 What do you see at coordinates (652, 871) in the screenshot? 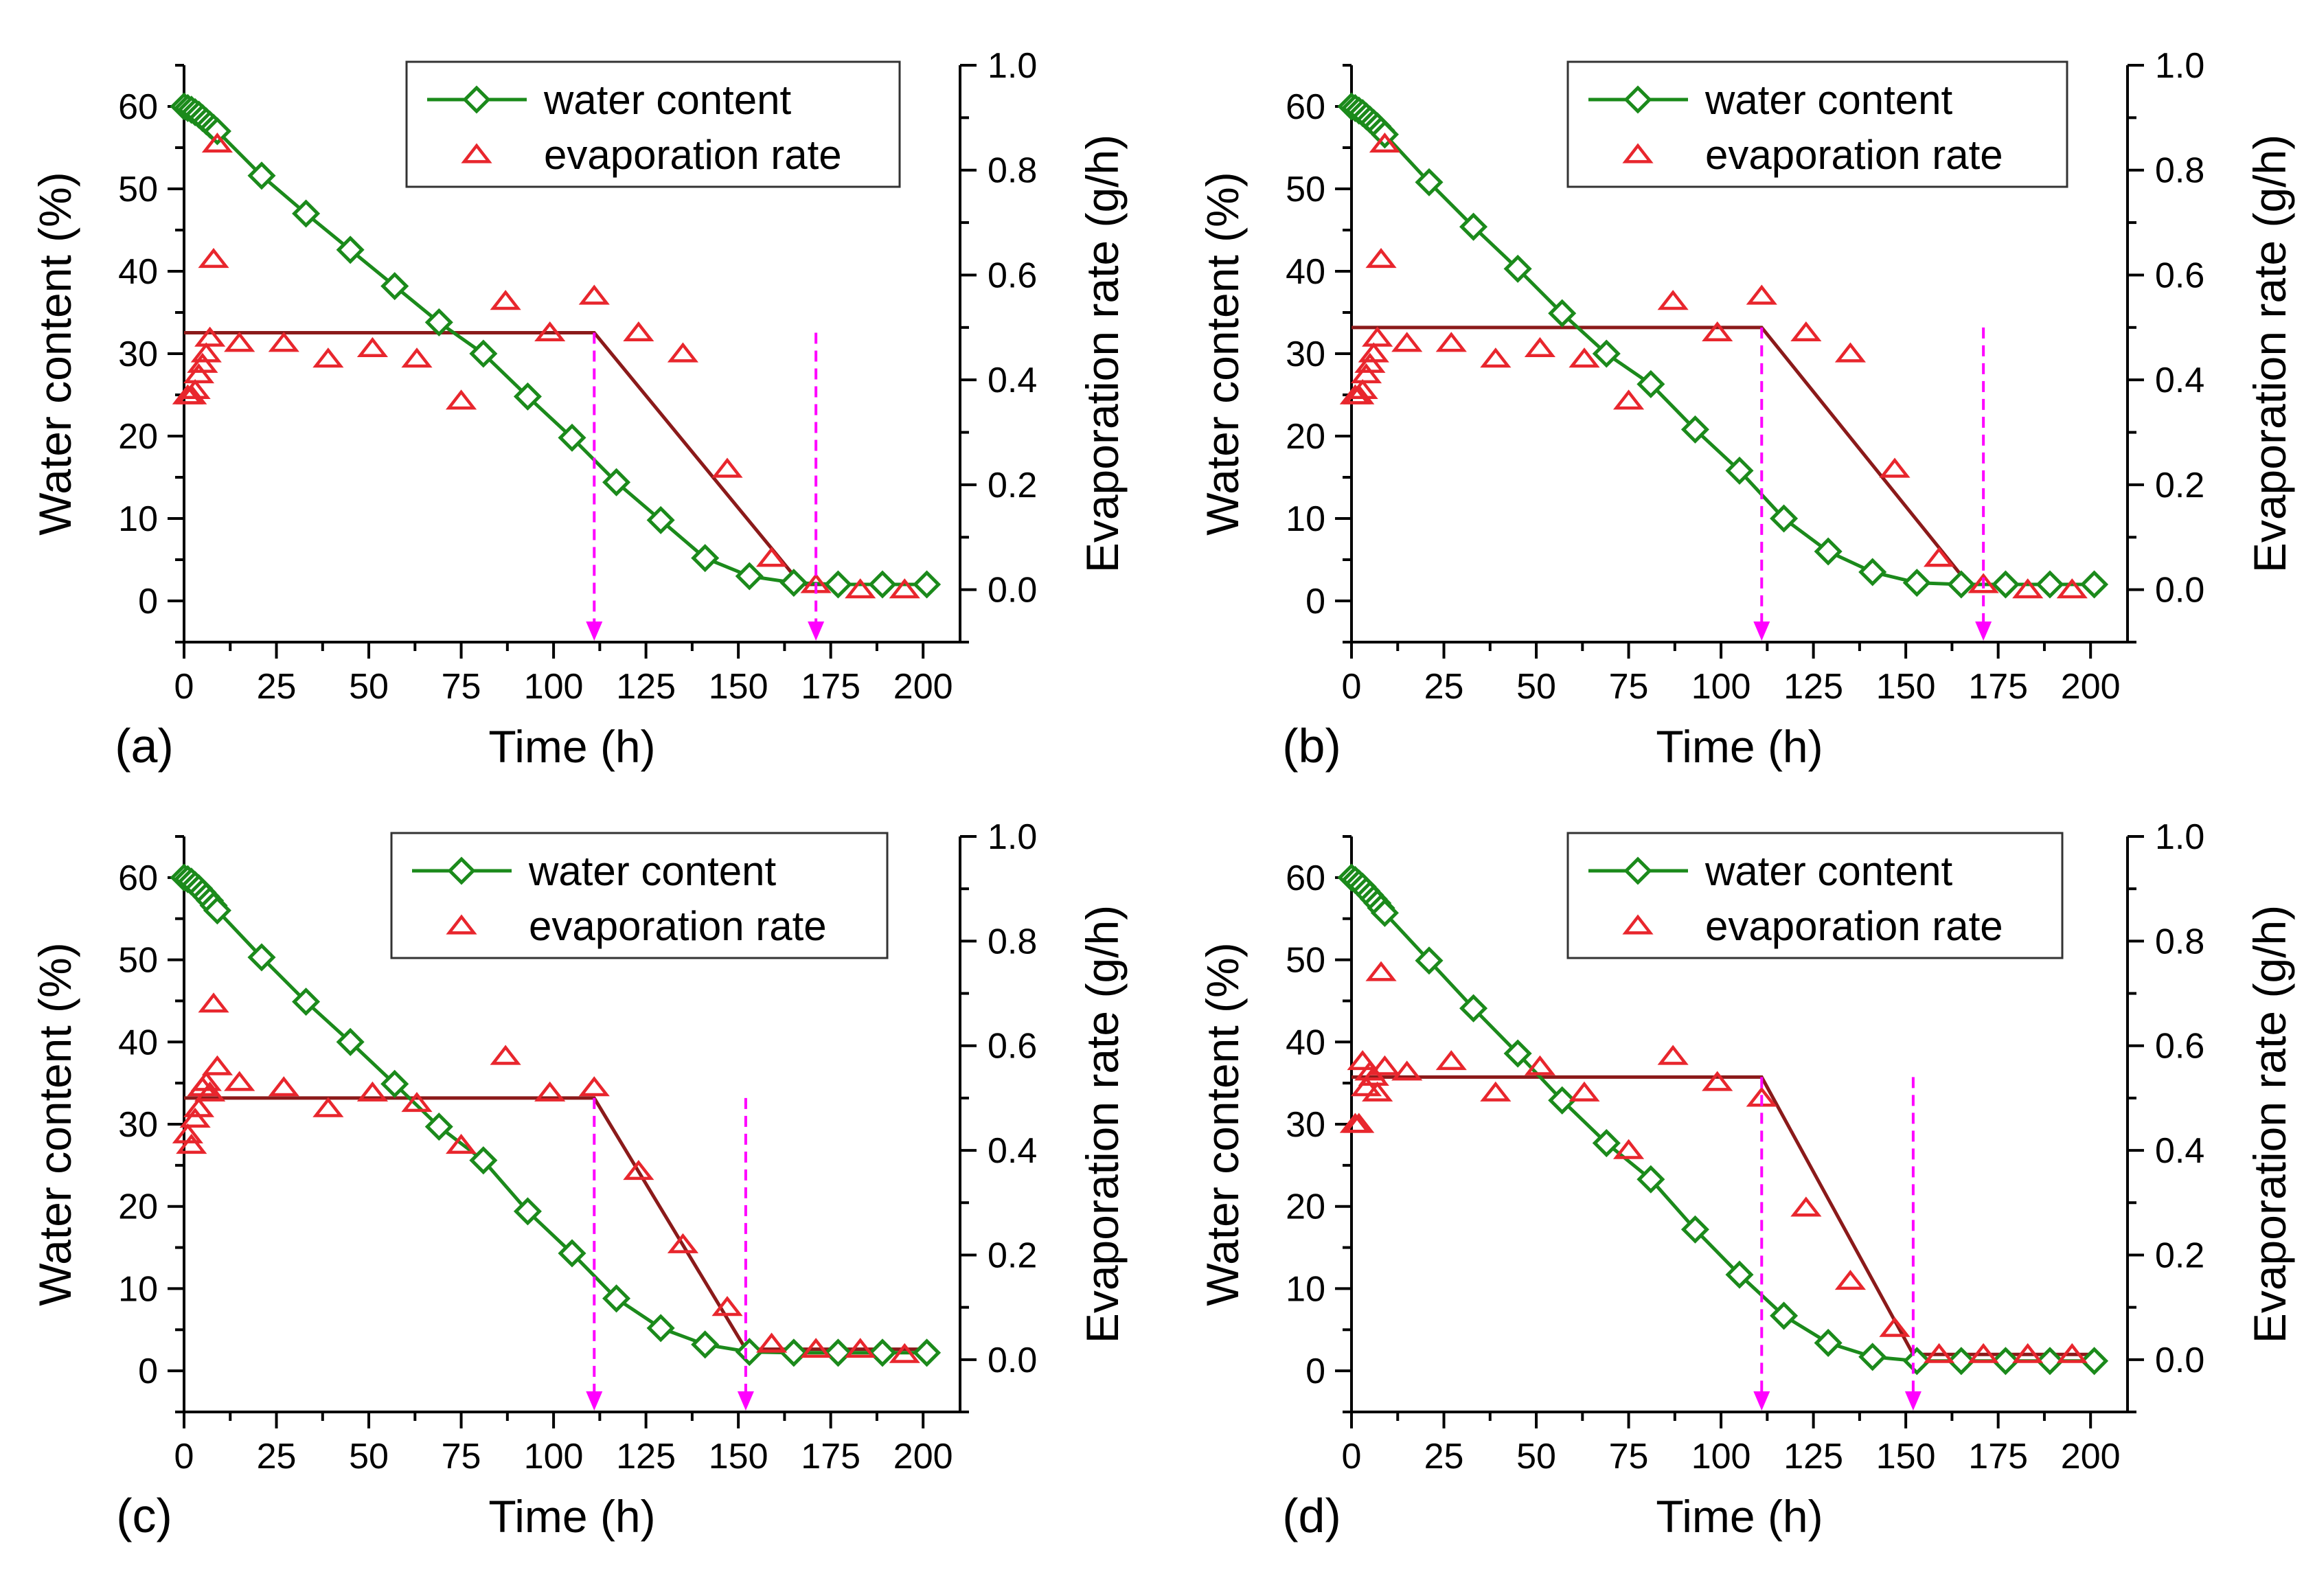
I see `legend-water-content-label: water content` at bounding box center [652, 871].